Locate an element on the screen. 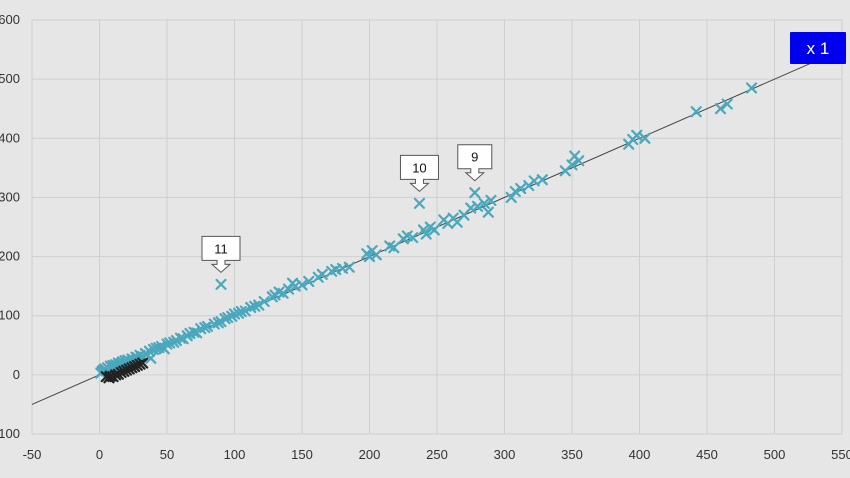  y-tick-label: 600 is located at coordinates (10, 19).